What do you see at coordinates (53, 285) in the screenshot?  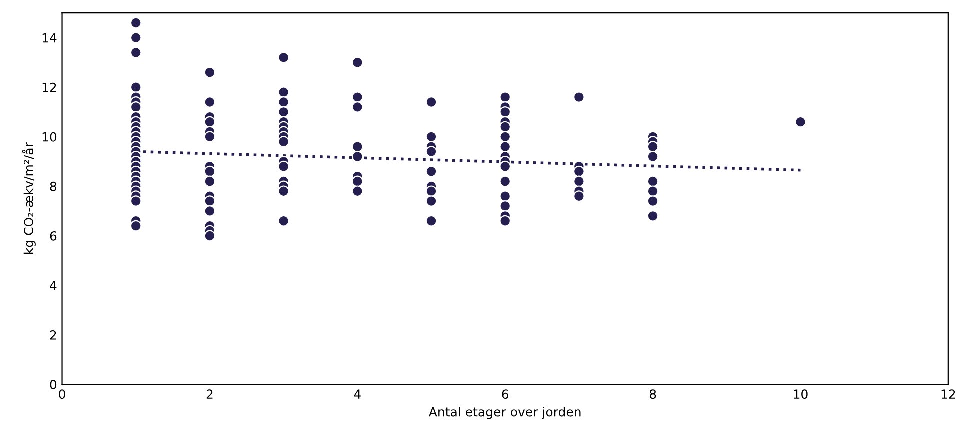 I see `y-tick-label: 4` at bounding box center [53, 285].